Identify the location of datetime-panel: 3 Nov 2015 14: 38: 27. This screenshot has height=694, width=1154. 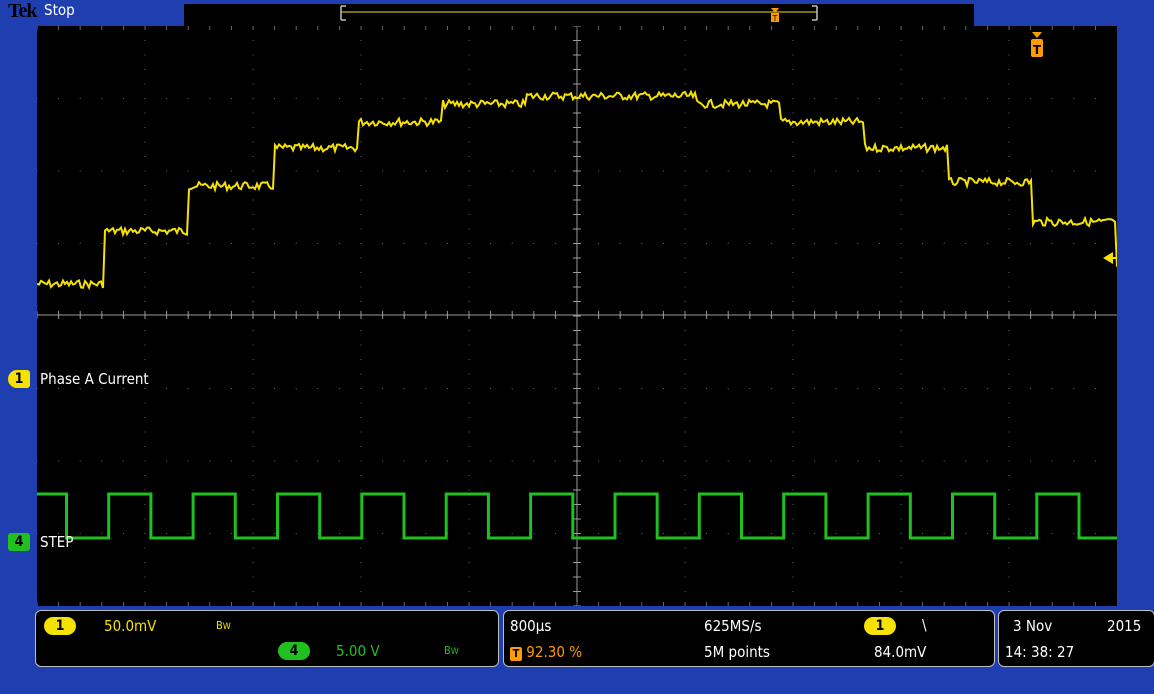
(1076, 638).